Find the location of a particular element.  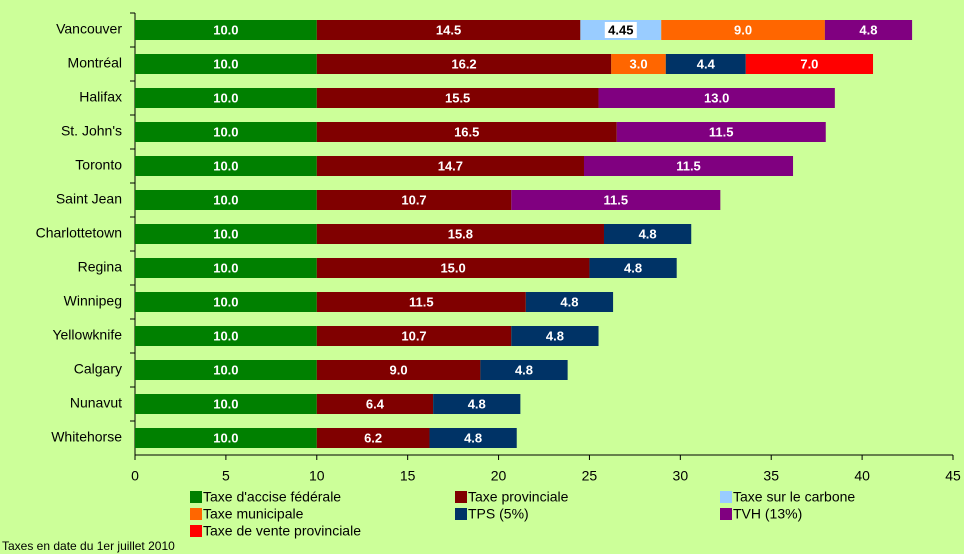

y-tick-label: Yellowknife is located at coordinates (87, 335).